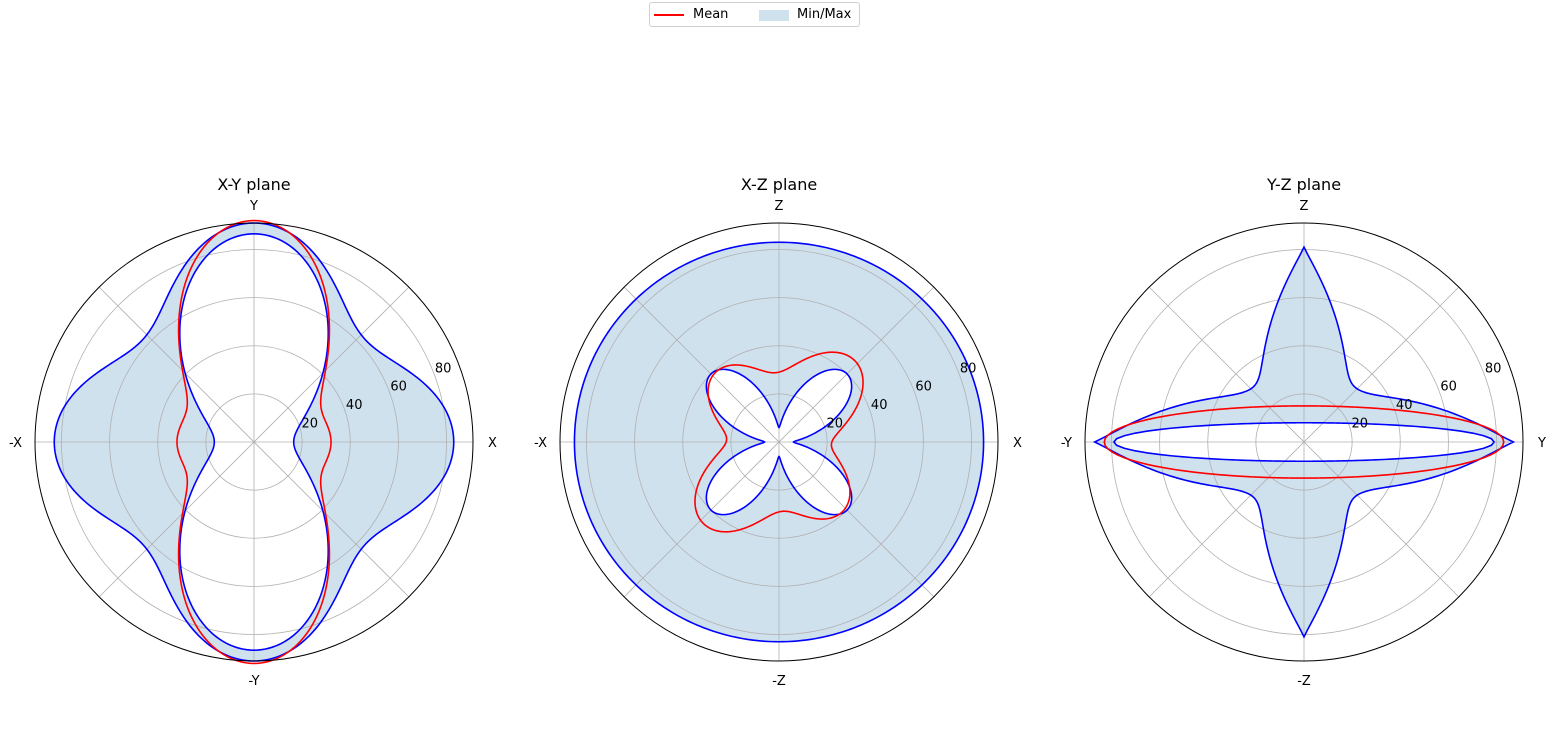 The image size is (1548, 732). Describe the element at coordinates (824, 14) in the screenshot. I see `legend-minmax-label: Min/Max` at that location.